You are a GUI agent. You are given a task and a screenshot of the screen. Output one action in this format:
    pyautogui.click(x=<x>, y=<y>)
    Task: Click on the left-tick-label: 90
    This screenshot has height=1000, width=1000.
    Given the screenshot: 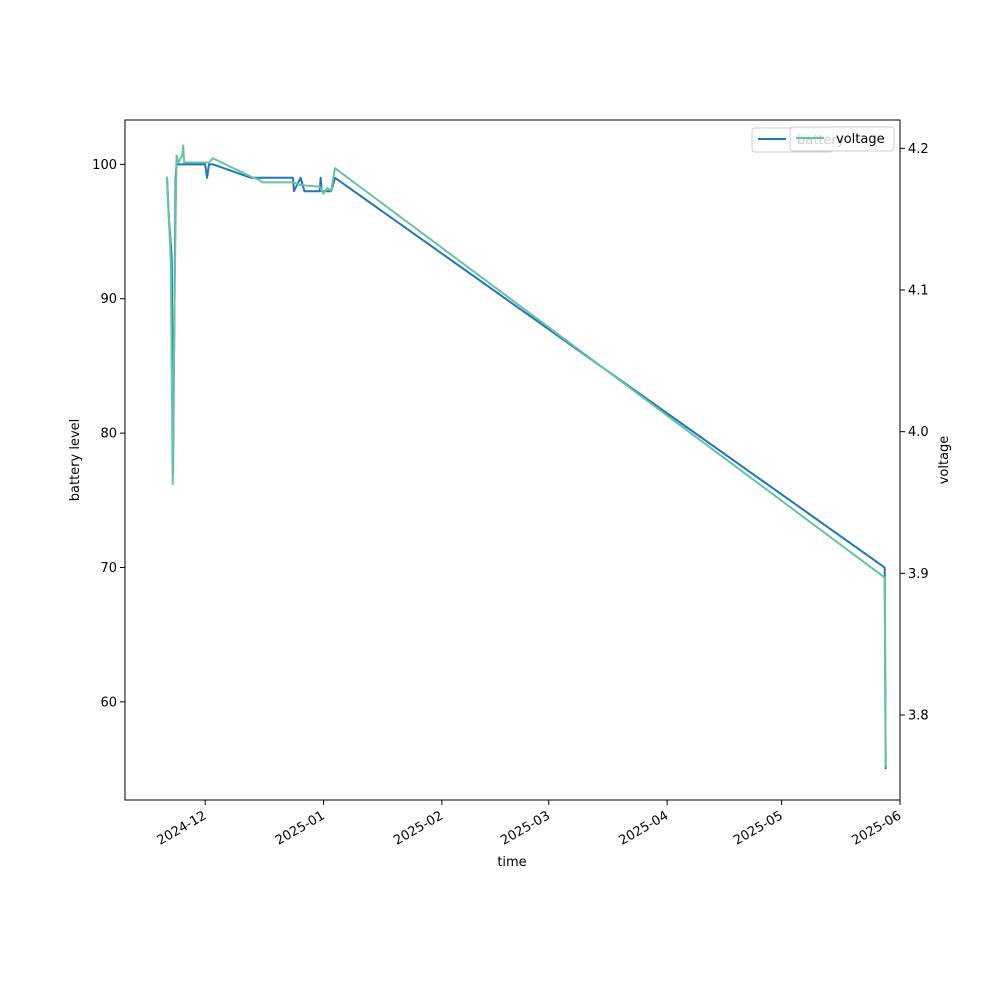 What is the action you would take?
    pyautogui.click(x=108, y=299)
    